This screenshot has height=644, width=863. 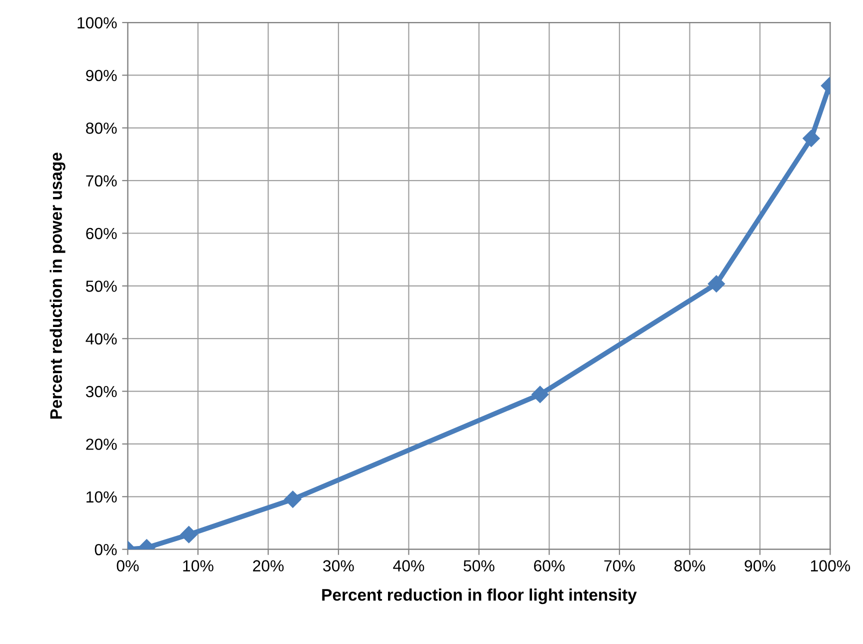 I want to click on y-tick-label: 40%, so click(x=101, y=339).